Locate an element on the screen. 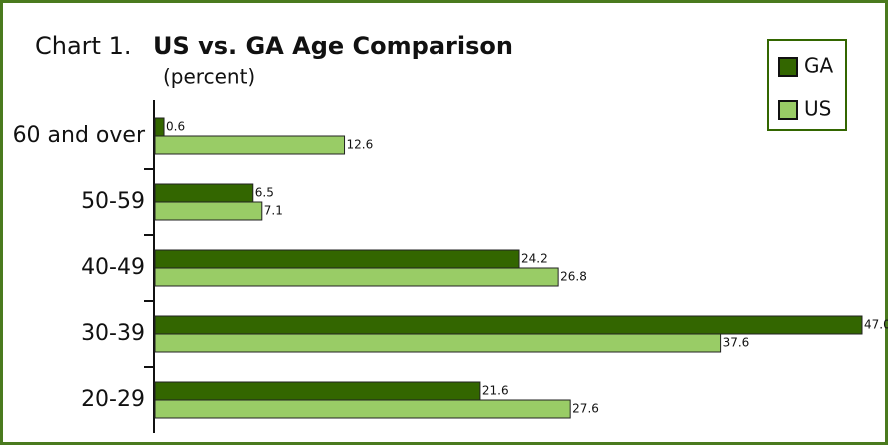  chart-subtitle: (percent) is located at coordinates (209, 77).